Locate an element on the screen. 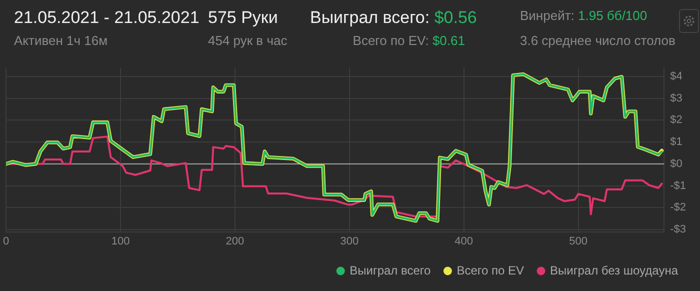 The width and height of the screenshot is (700, 291). text: 575 Руки is located at coordinates (243, 18).